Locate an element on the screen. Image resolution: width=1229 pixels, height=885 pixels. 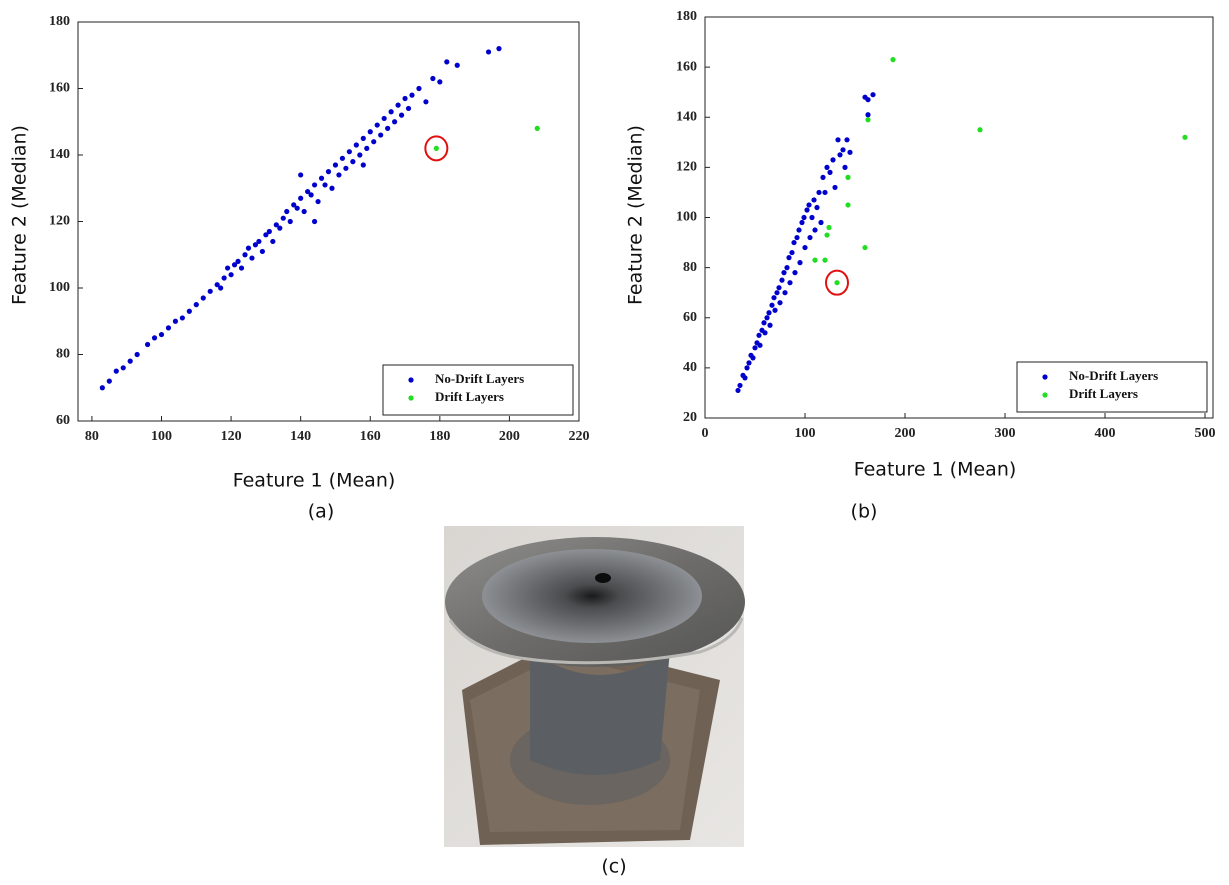
x-tick-label: 0 is located at coordinates (705, 433).